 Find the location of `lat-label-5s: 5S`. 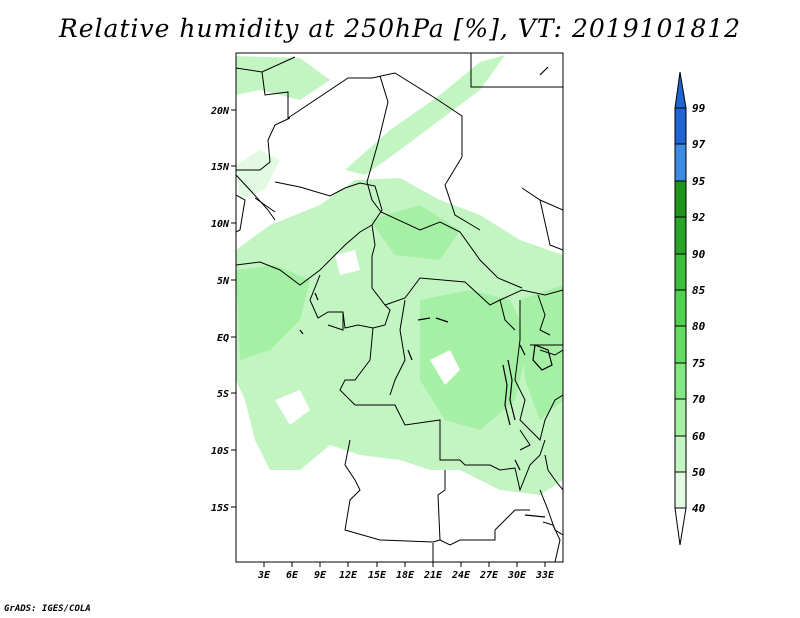

lat-label-5s: 5S is located at coordinates (223, 394).